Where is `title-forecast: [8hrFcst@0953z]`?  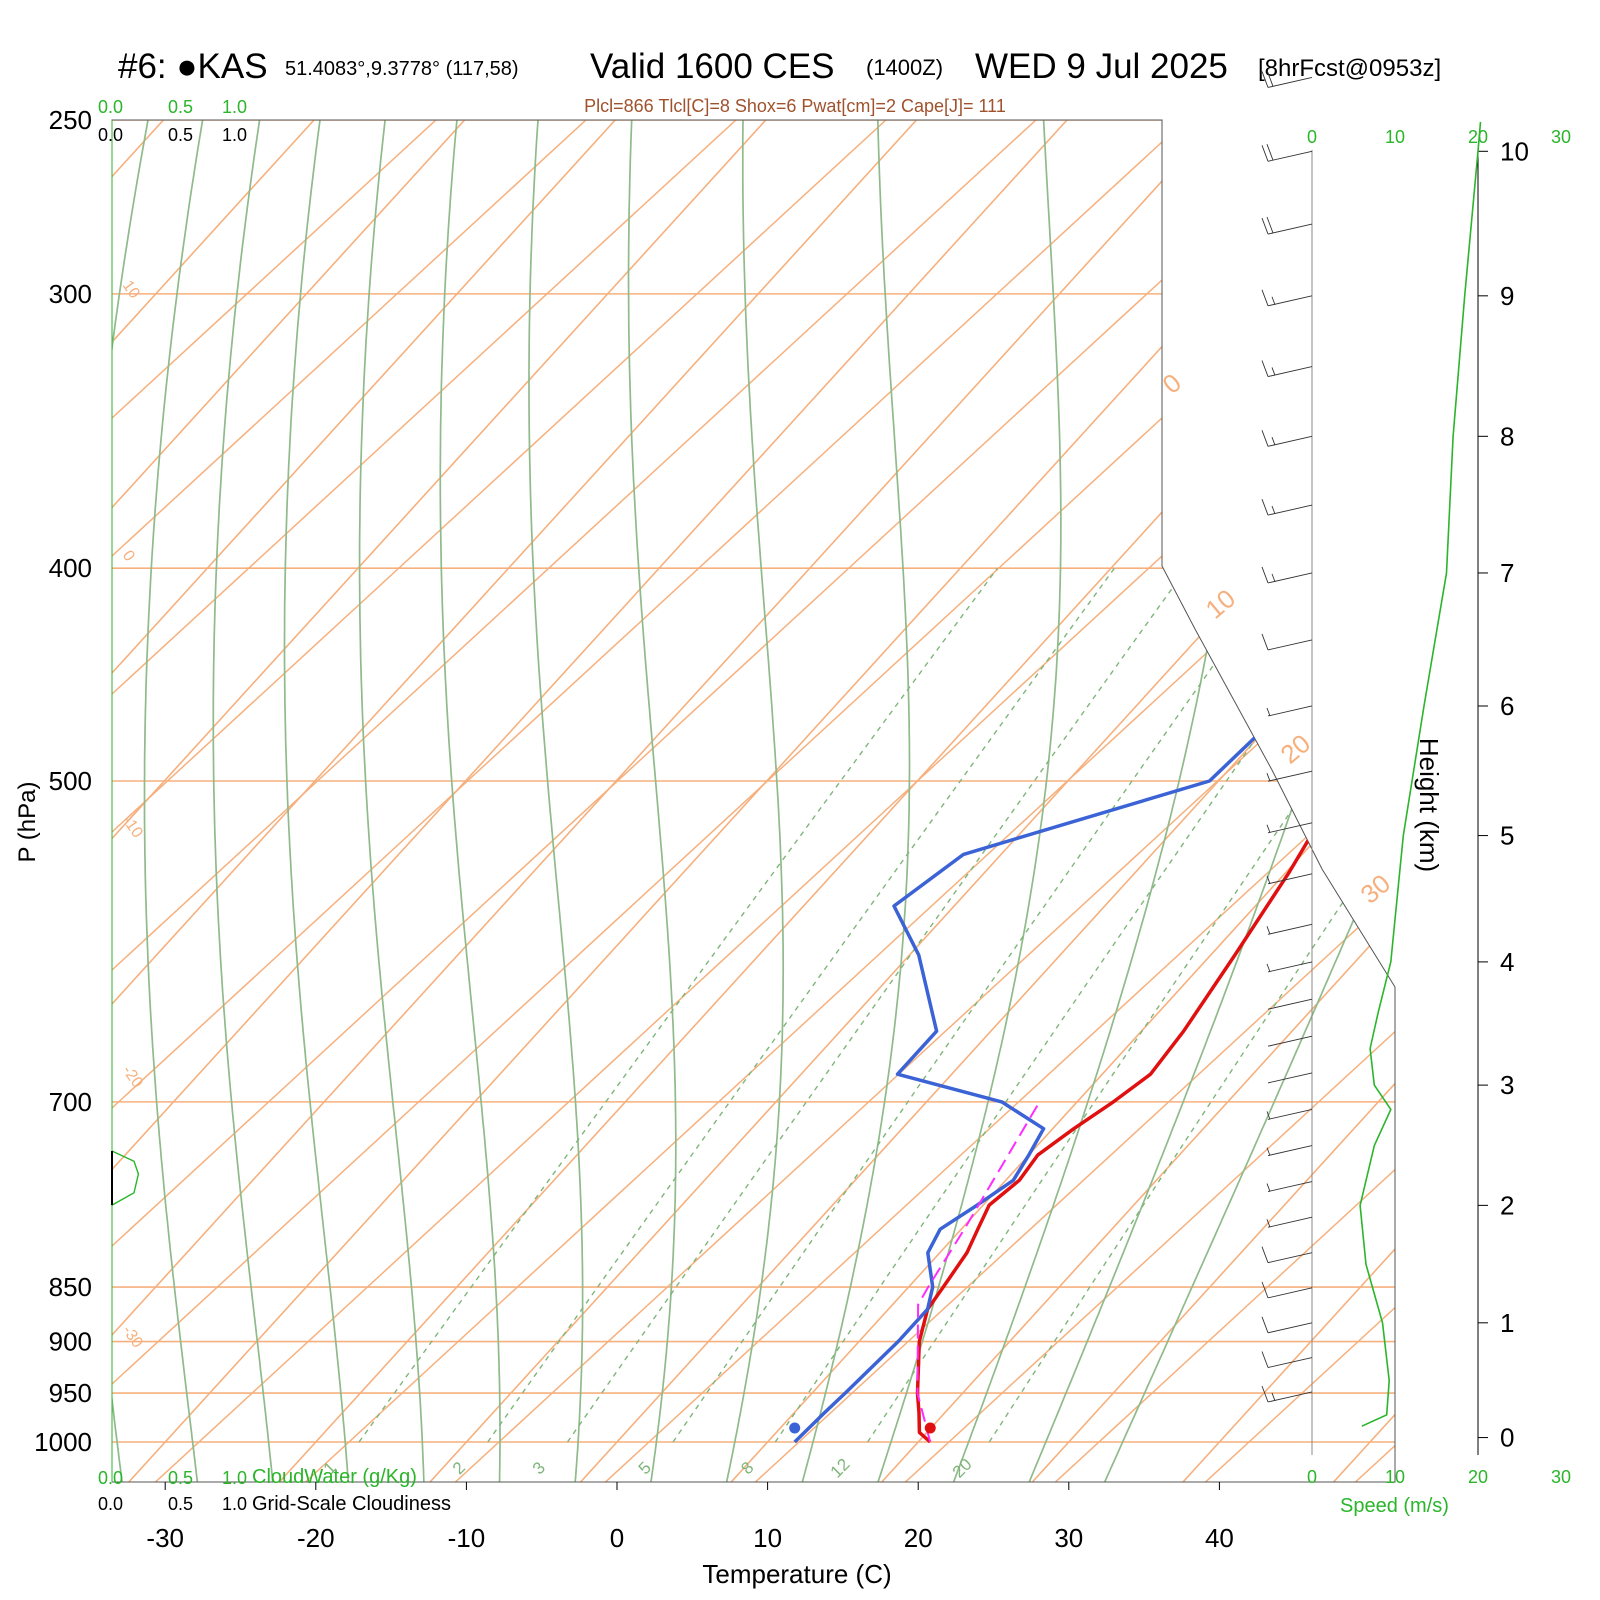 title-forecast: [8hrFcst@0953z] is located at coordinates (1349, 68).